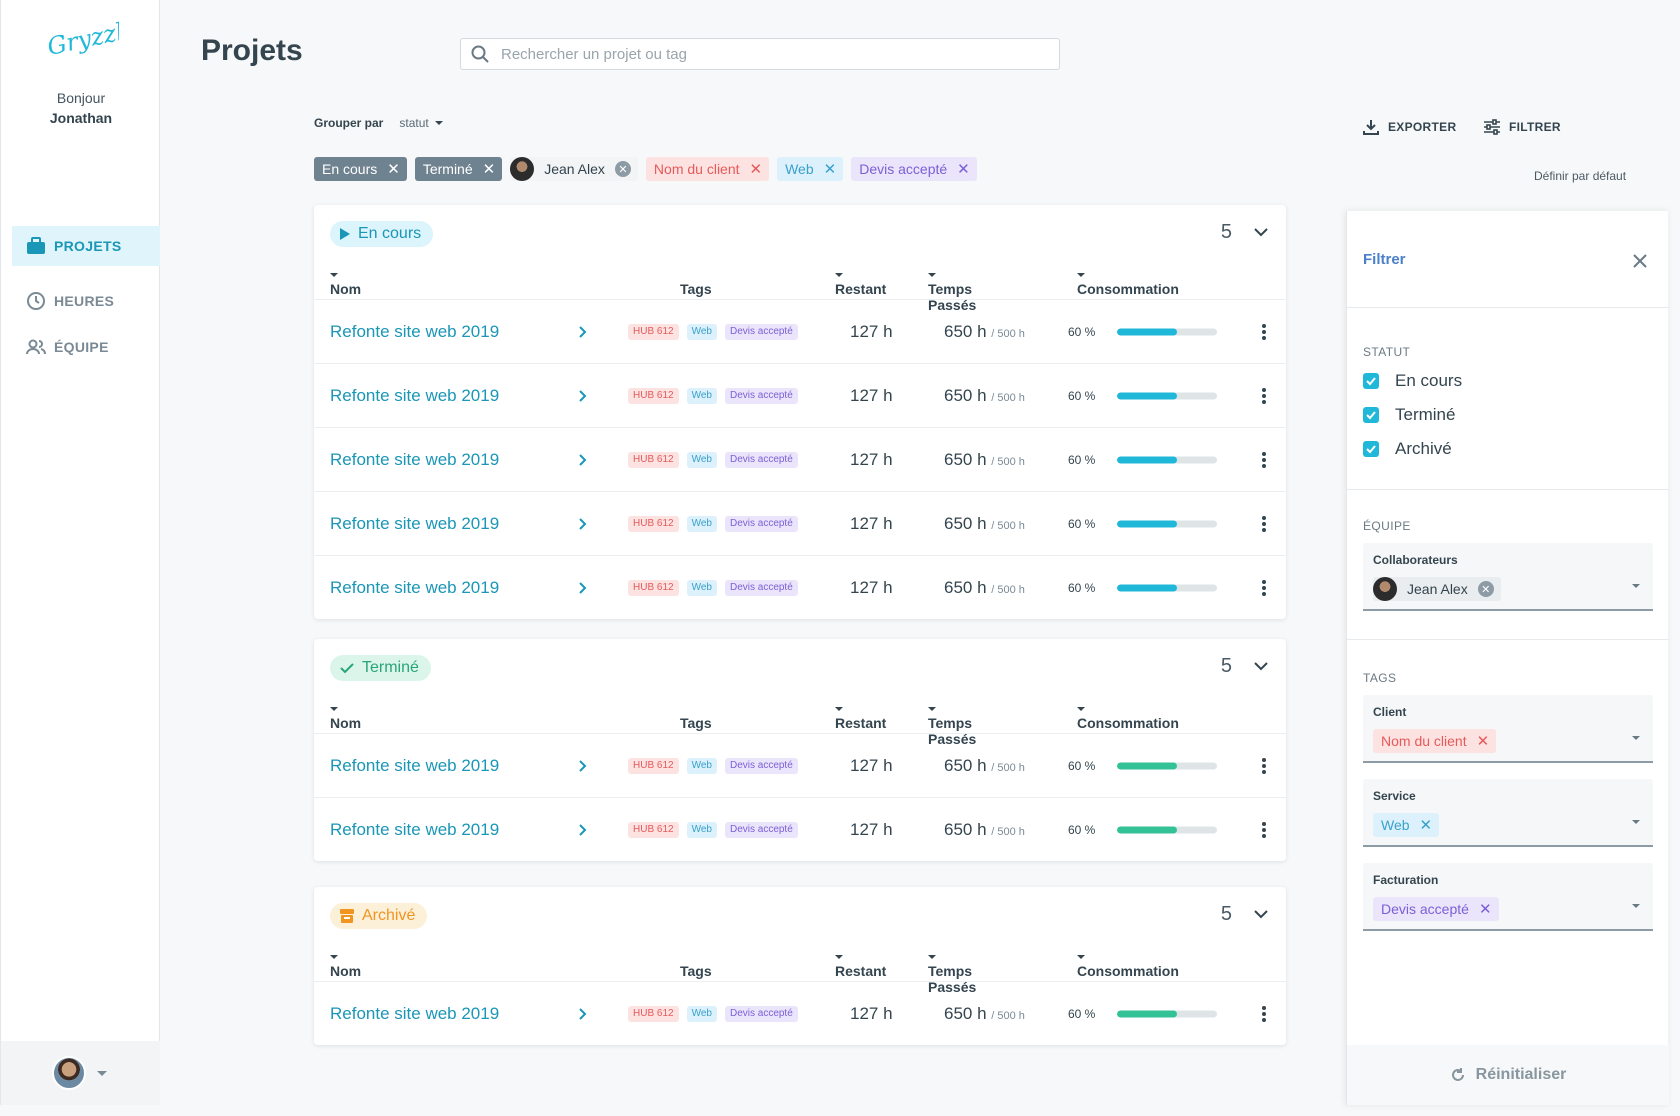 Image resolution: width=1680 pixels, height=1116 pixels. Describe the element at coordinates (1508, 729) in the screenshot. I see `client-field: Client Nom du client ✕` at that location.